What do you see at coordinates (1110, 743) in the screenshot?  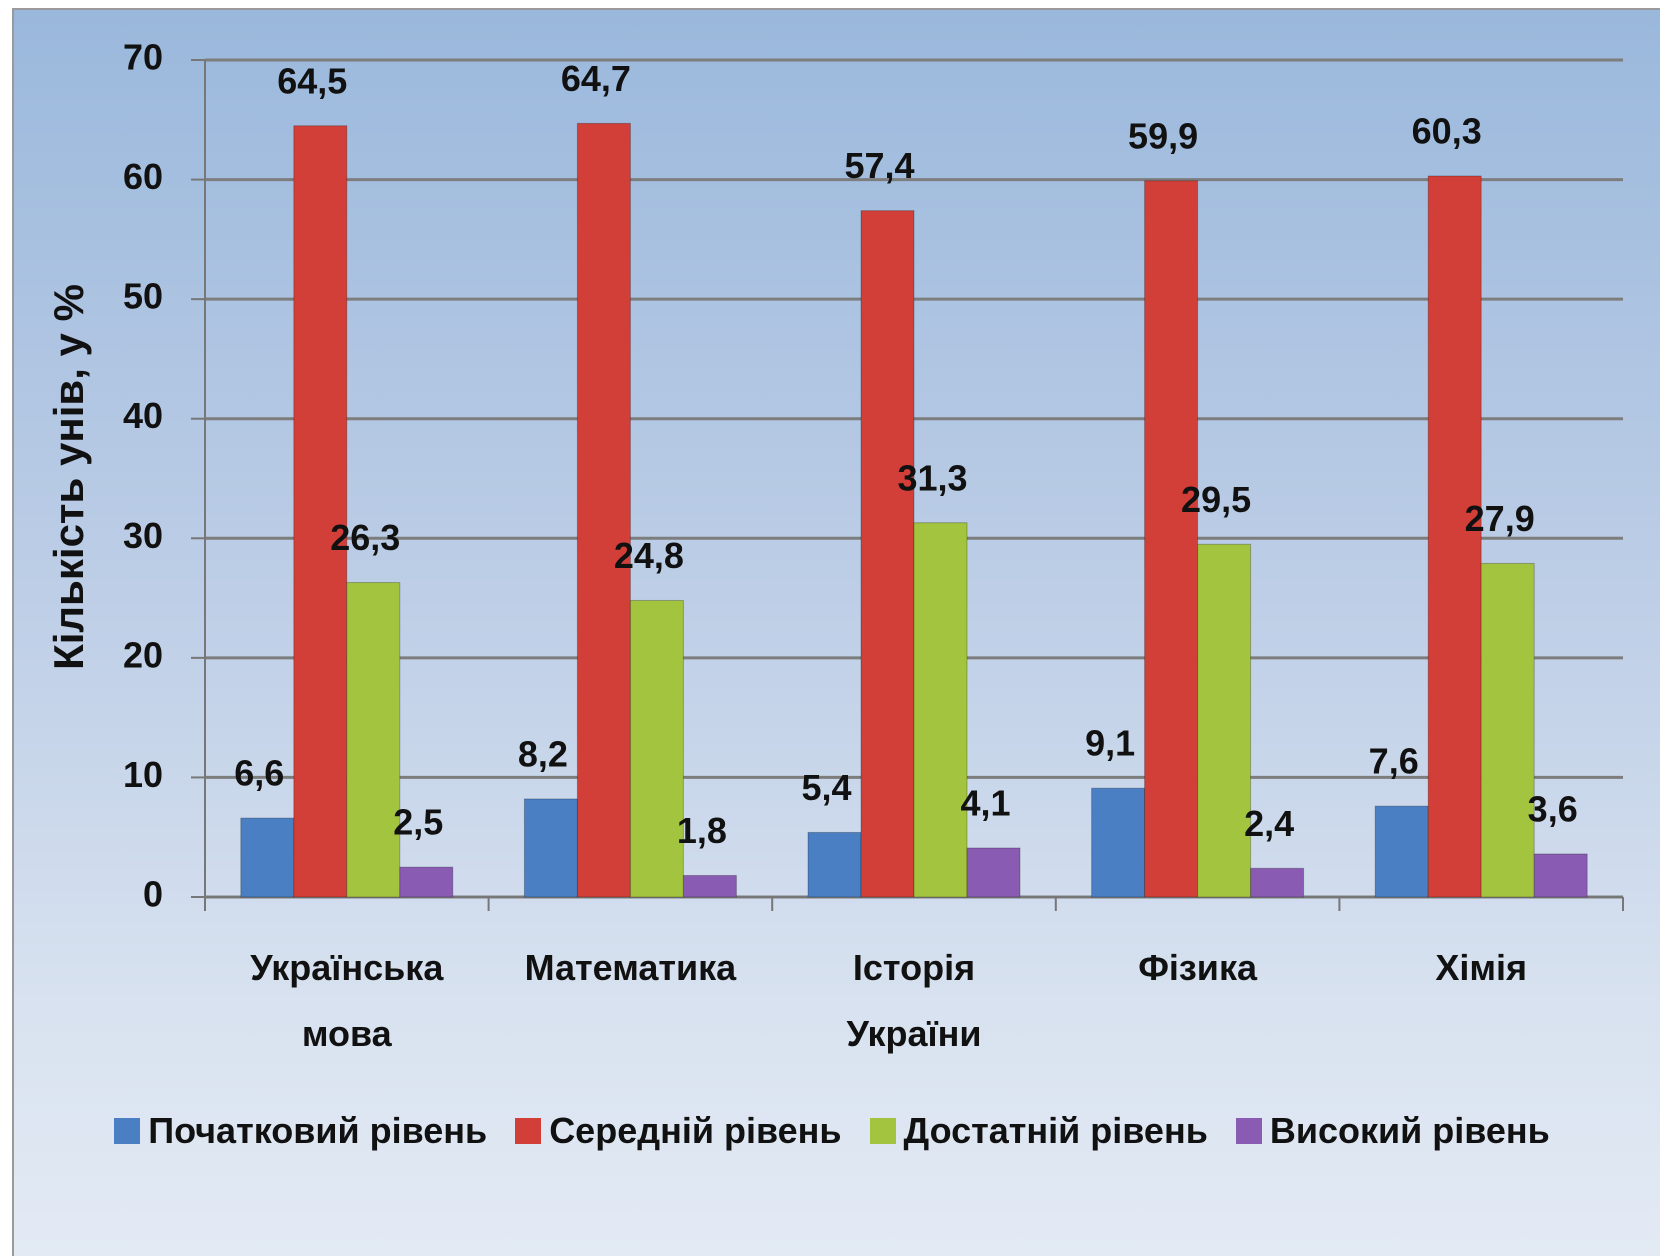 I see `data-label: 9,1` at bounding box center [1110, 743].